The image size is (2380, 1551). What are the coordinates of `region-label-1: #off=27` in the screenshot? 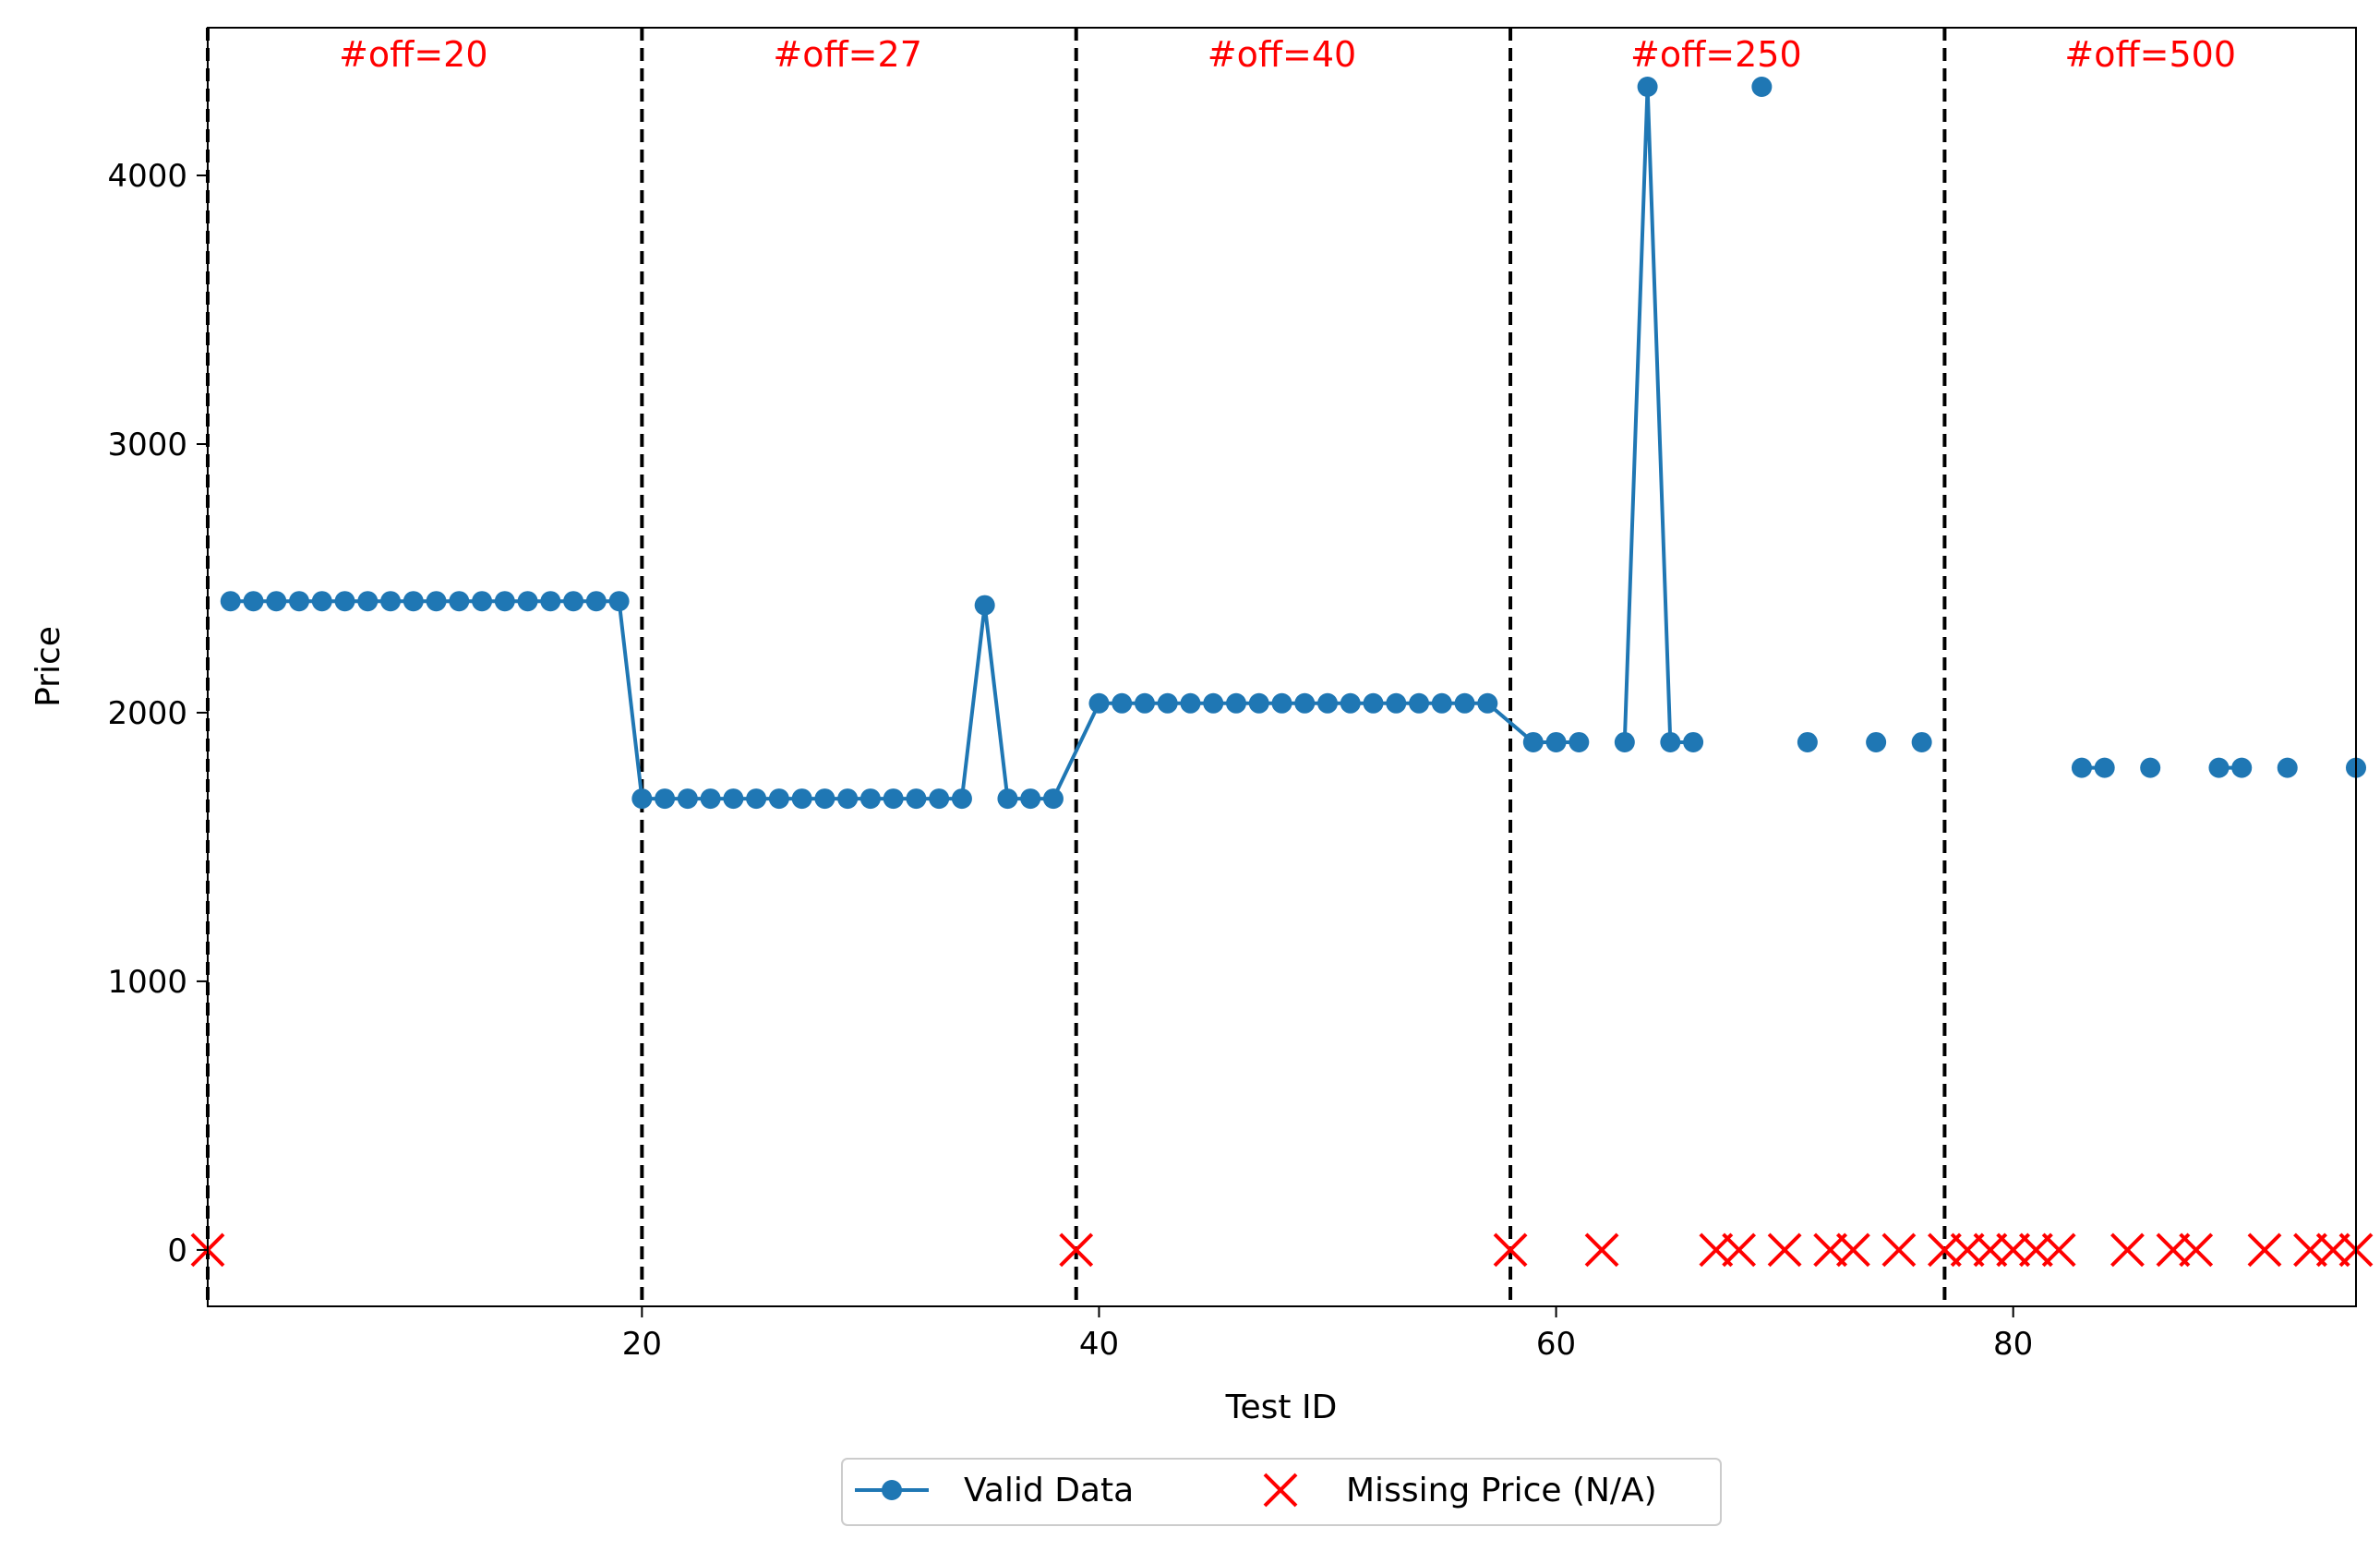 It's located at (847, 54).